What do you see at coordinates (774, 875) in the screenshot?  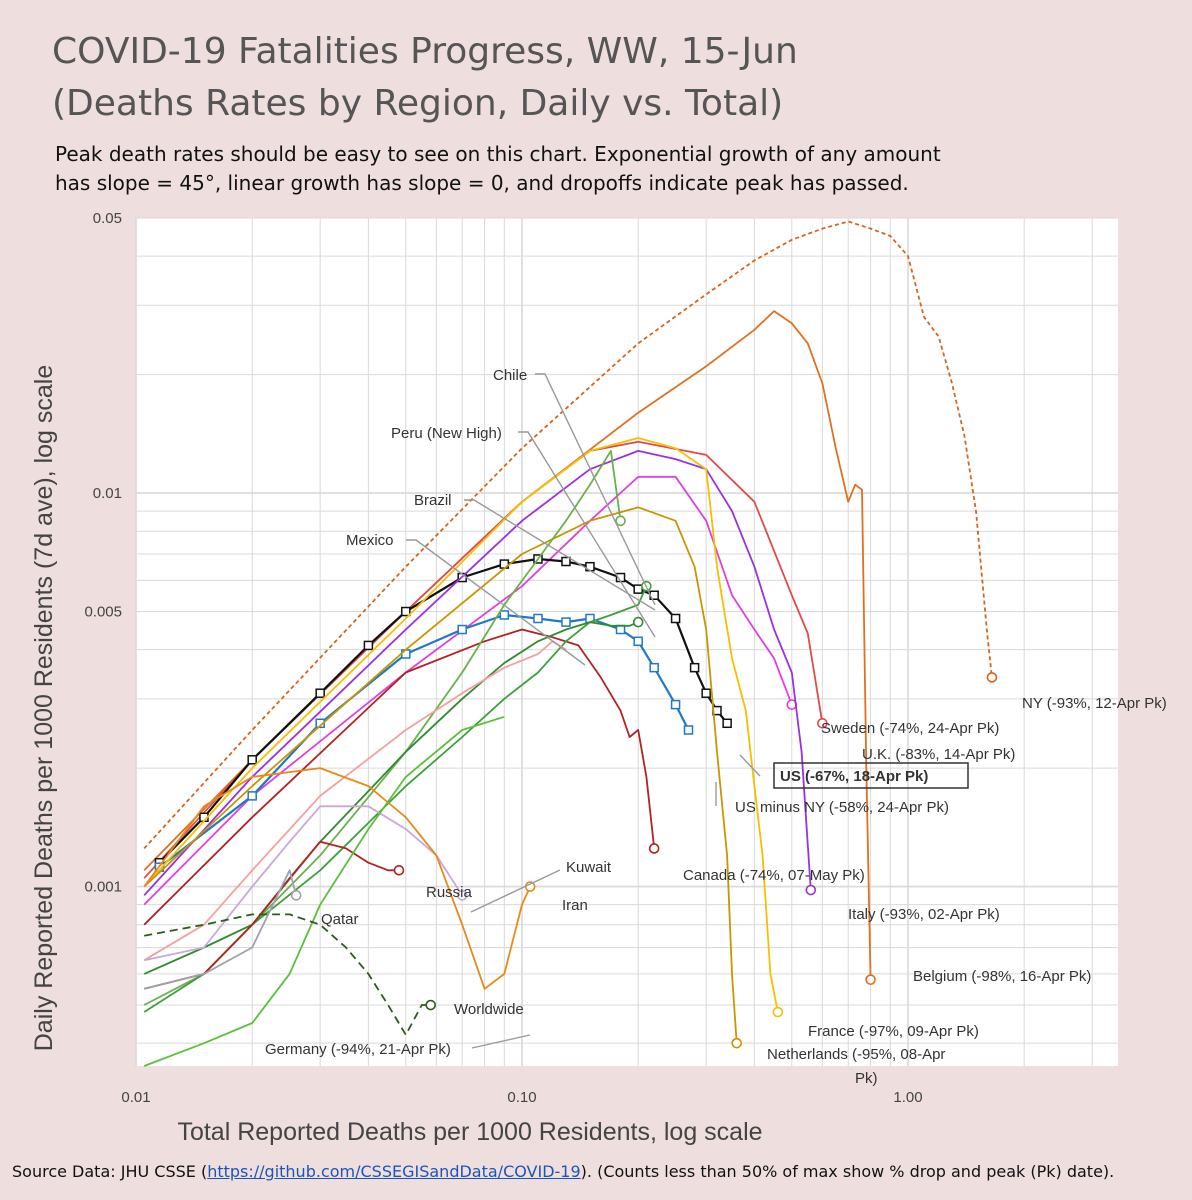 I see `annotation-label: Canada (-74%, 07-May Pk)` at bounding box center [774, 875].